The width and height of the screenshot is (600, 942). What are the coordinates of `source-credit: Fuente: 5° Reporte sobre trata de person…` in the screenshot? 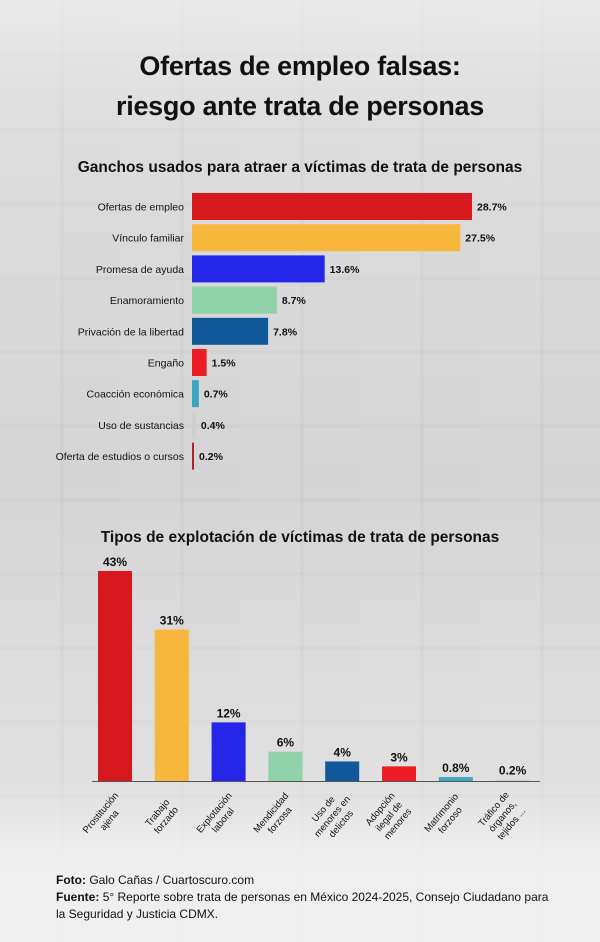 It's located at (306, 906).